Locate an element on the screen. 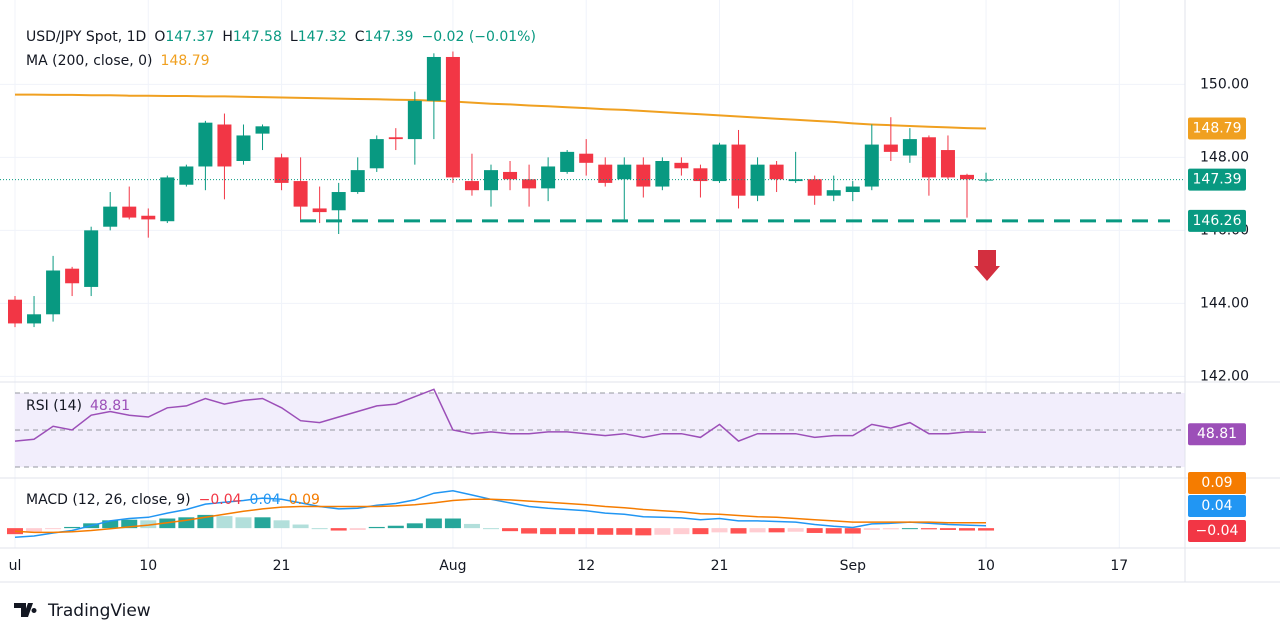 The height and width of the screenshot is (636, 1280). macd-label: MACD (12, 26, close, 9) is located at coordinates (108, 500).